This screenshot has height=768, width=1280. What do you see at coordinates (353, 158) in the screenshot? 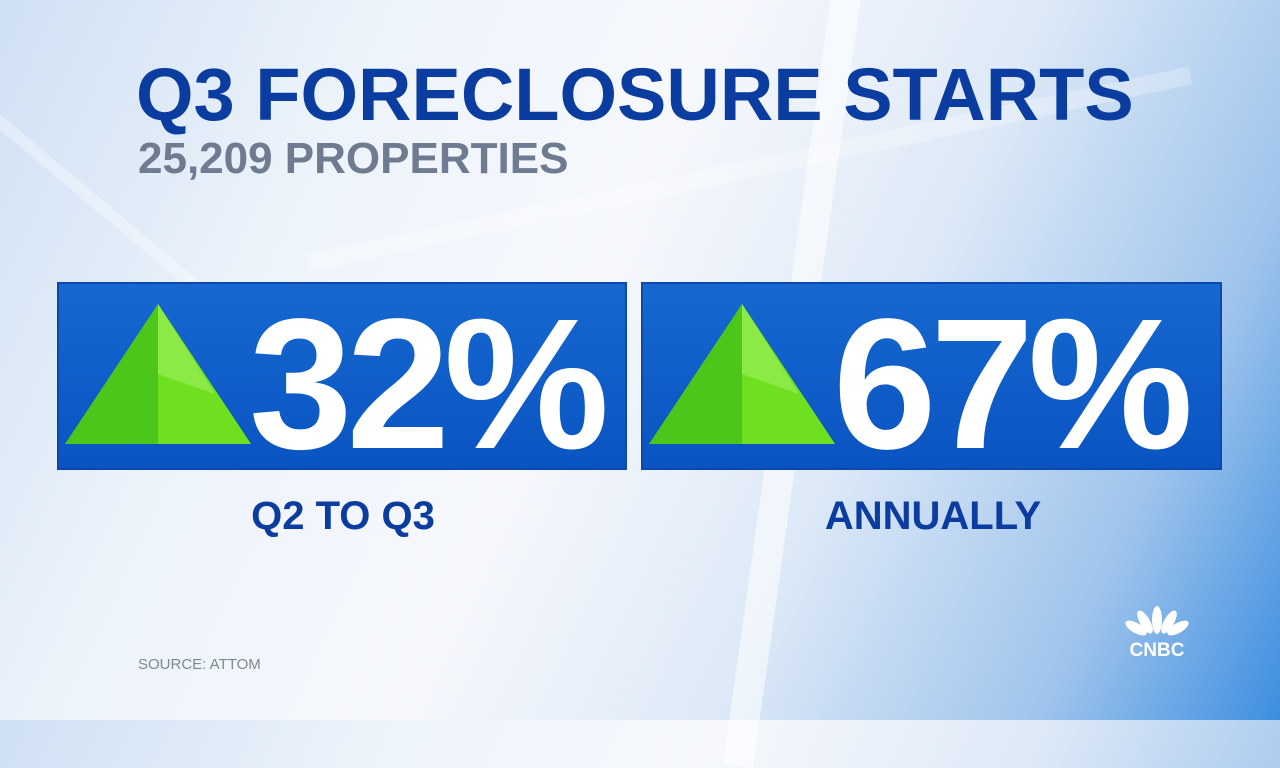
I see `subheadline: 25,209 PROPERTIES` at bounding box center [353, 158].